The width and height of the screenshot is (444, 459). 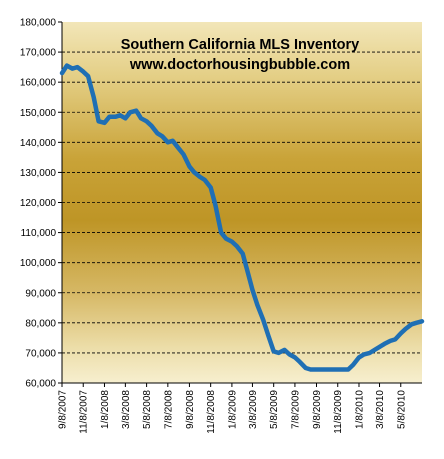 I want to click on x-tick-label: 9/8/2007, so click(x=63, y=409).